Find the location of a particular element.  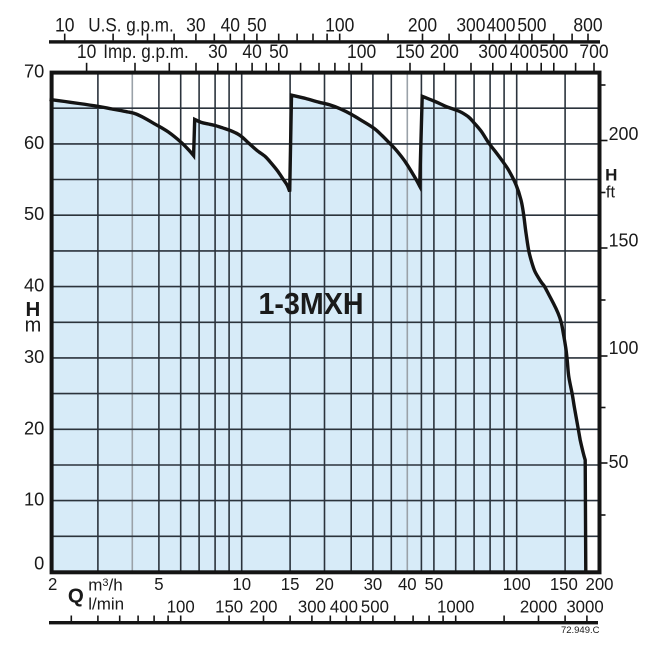

svg-text: m3/h is located at coordinates (105, 585).